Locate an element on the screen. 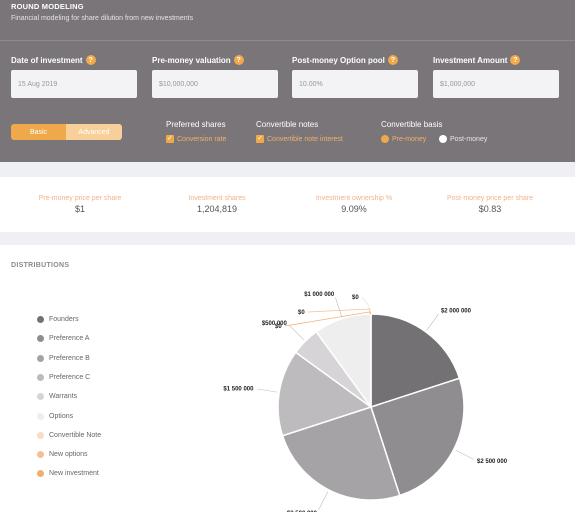 This screenshot has width=575, height=512. stat-value: $1 is located at coordinates (79, 209).